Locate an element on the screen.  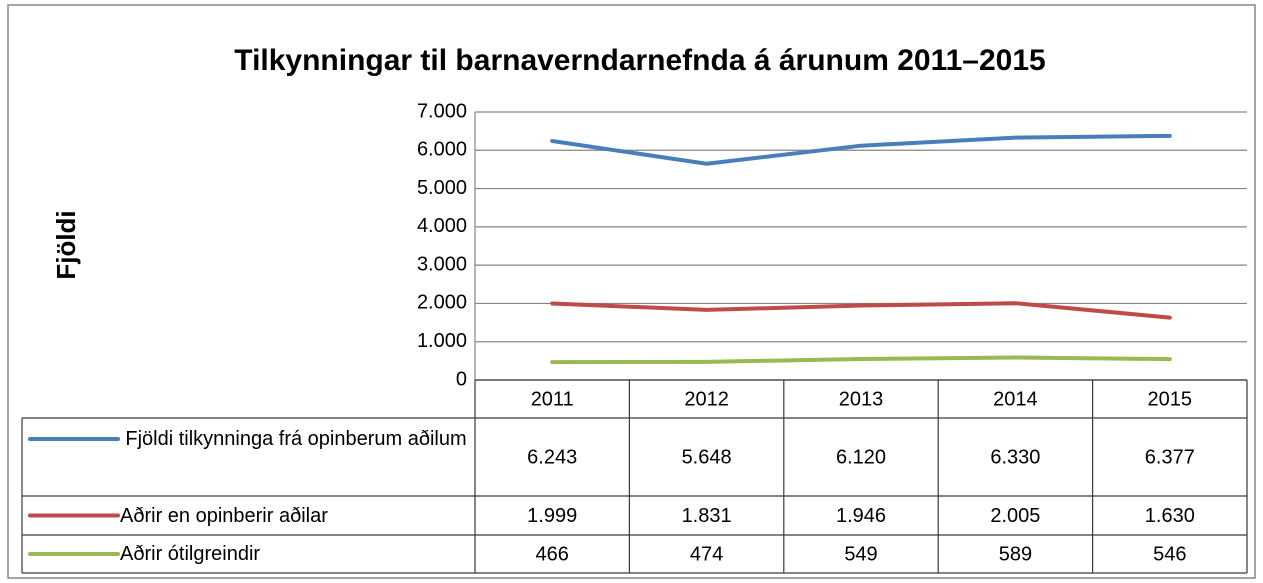
y-tick-label: 2.000 is located at coordinates (442, 303).